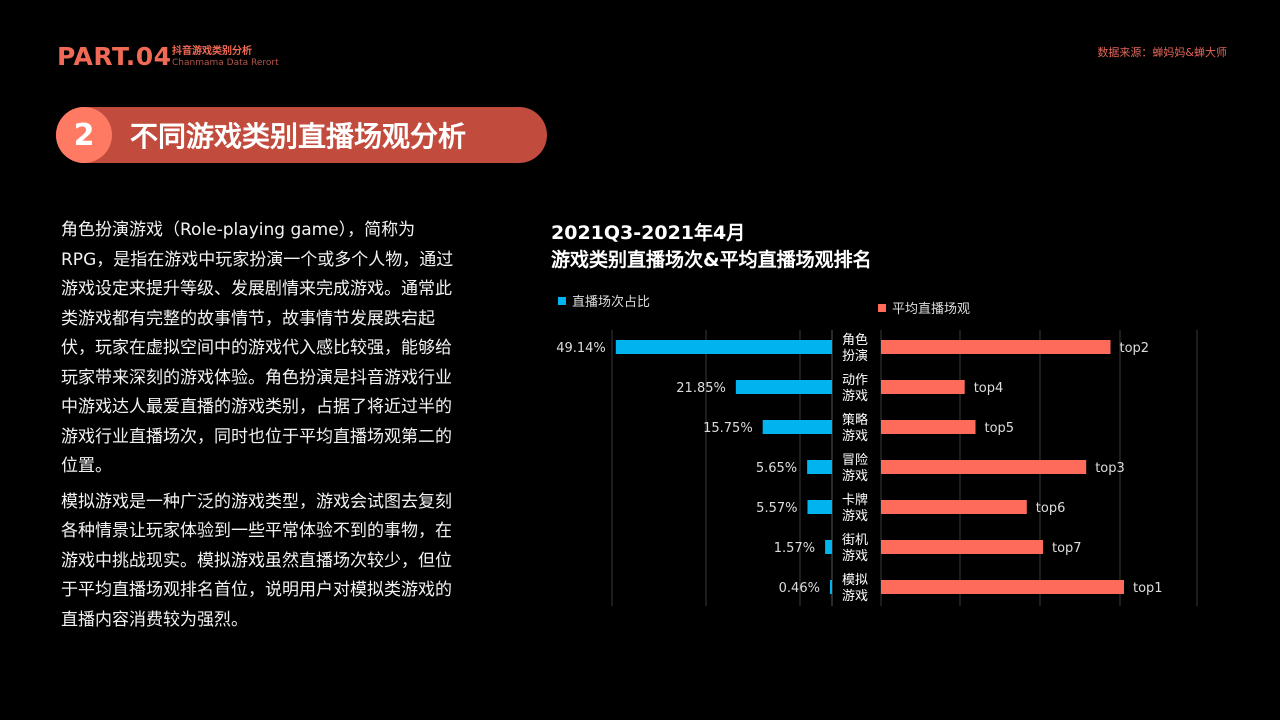  I want to click on category-label-6-line2: 游戏, so click(855, 596).